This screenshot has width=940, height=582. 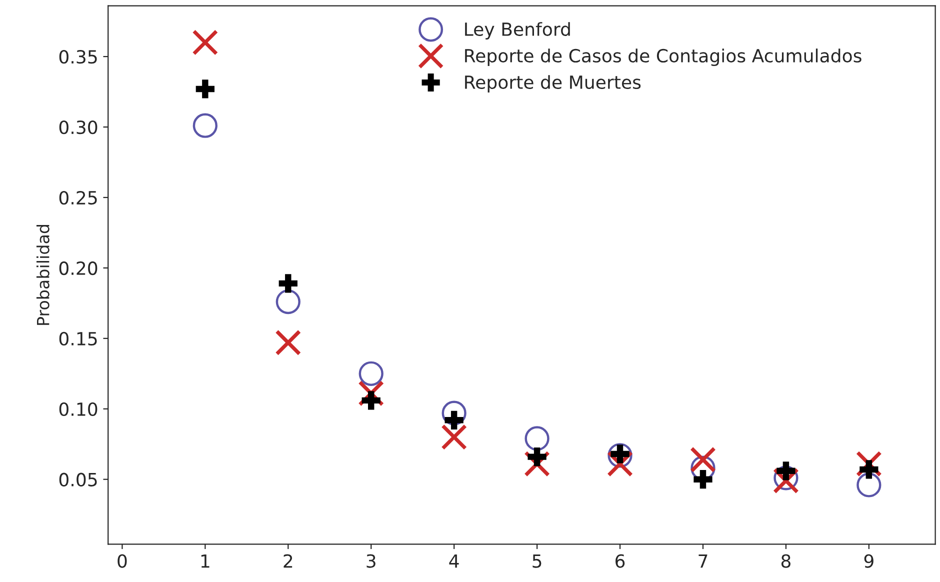 I want to click on x-tick-label: 6, so click(x=620, y=561).